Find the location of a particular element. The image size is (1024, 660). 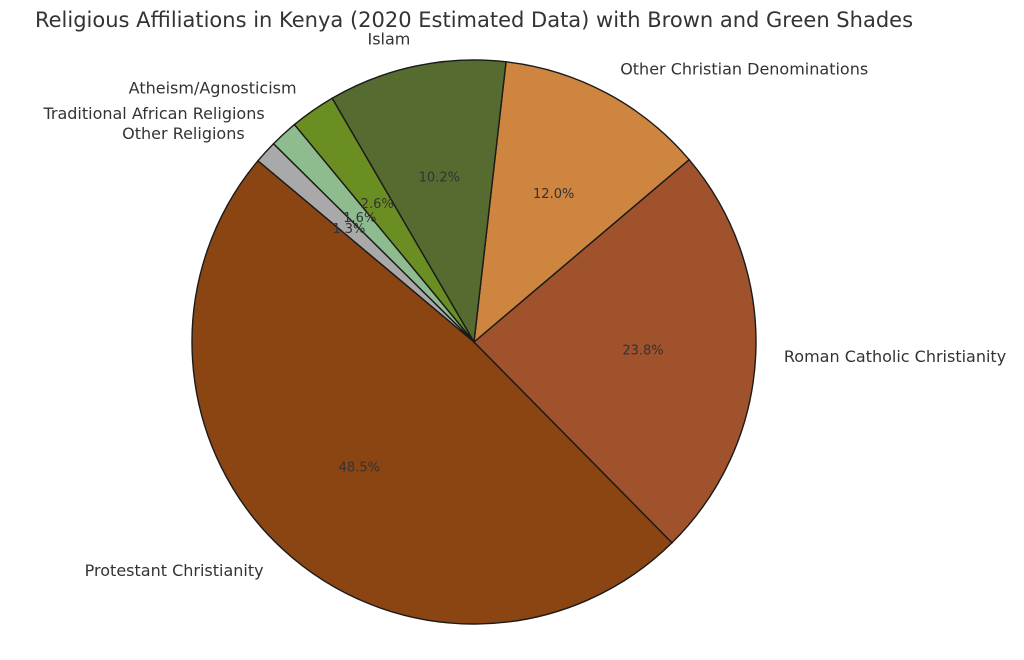

pie-slice-islam is located at coordinates (419, 202).